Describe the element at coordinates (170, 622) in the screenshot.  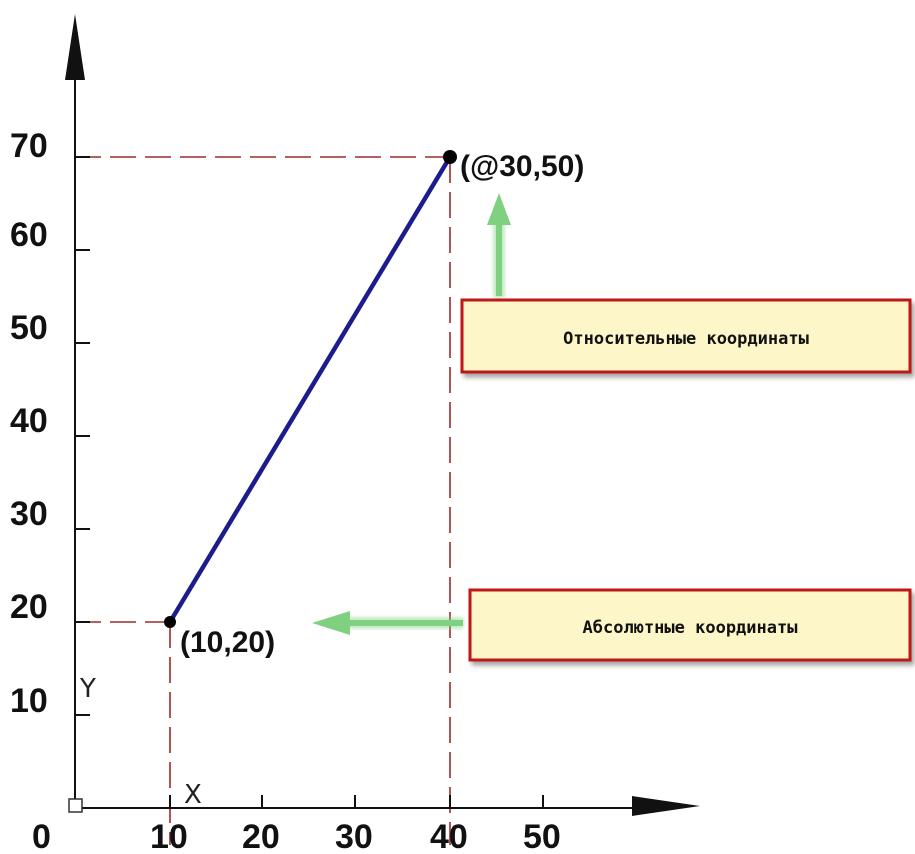
I see `start-point` at that location.